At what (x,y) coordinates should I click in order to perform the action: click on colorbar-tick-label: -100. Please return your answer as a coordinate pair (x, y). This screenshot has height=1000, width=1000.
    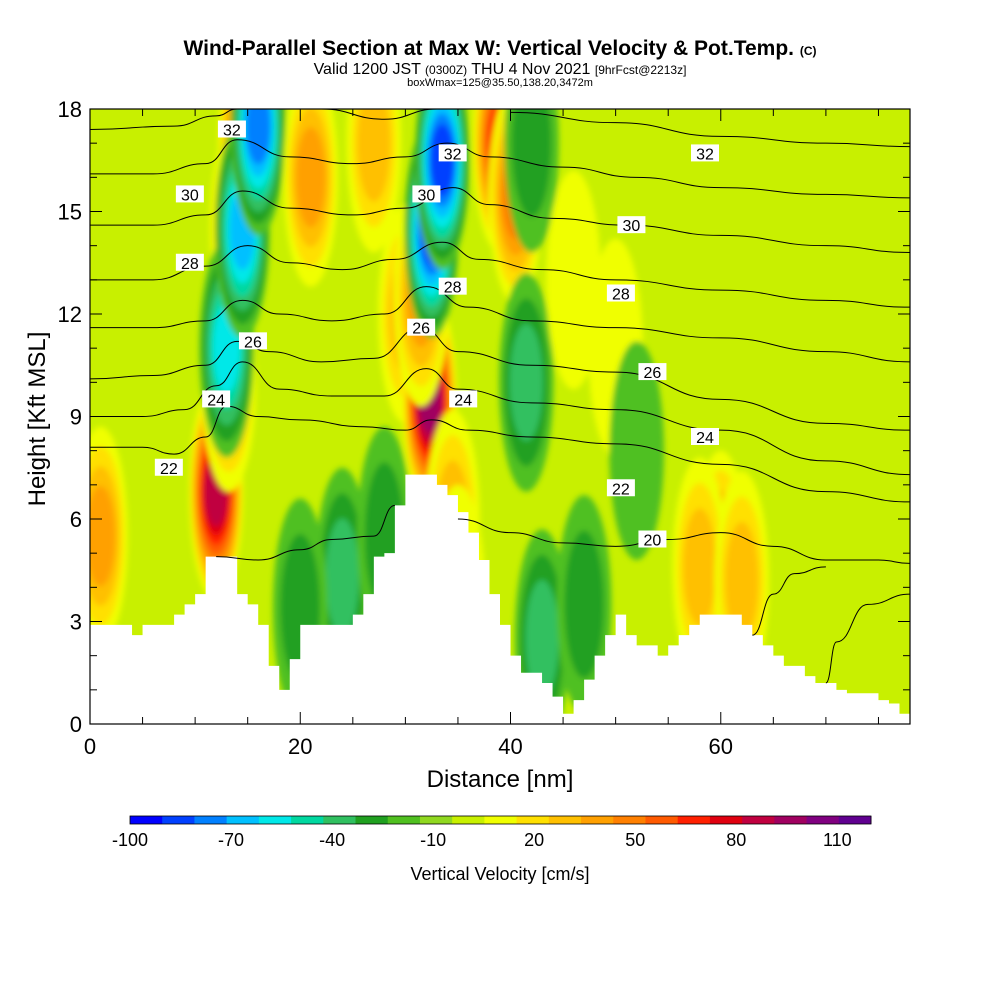
    Looking at the image, I should click on (130, 840).